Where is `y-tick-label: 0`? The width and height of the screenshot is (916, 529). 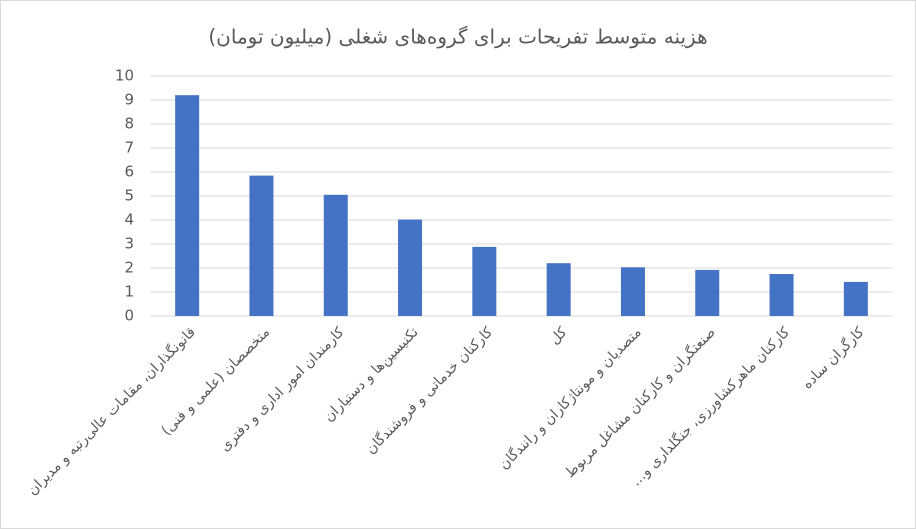 y-tick-label: 0 is located at coordinates (129, 316).